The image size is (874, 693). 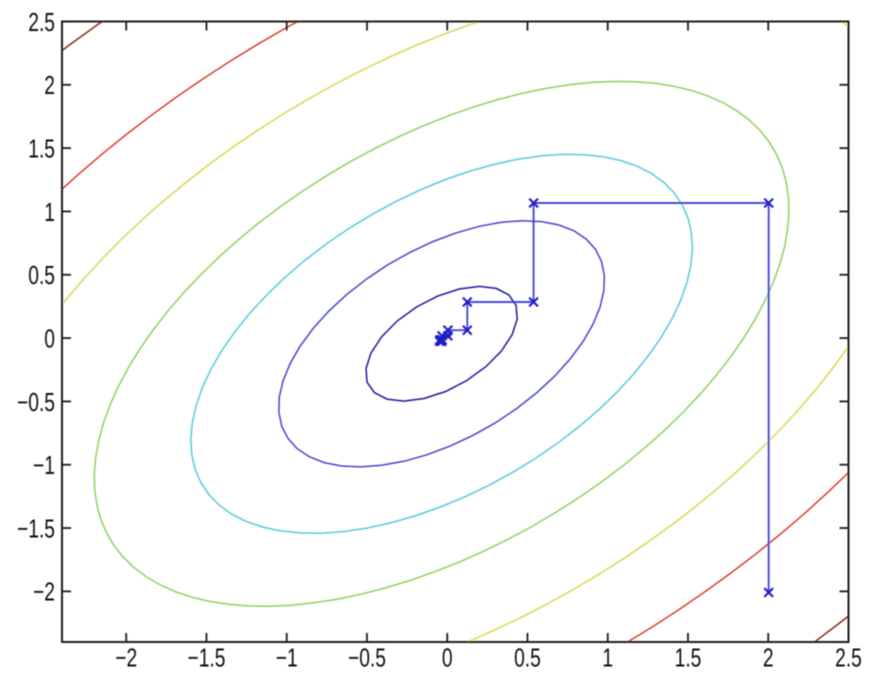 What do you see at coordinates (36, 306) in the screenshot?
I see `y-tick-labels: −2 −1.5 −1 −0.5 0 0.5 1 1.5 2 2.5` at bounding box center [36, 306].